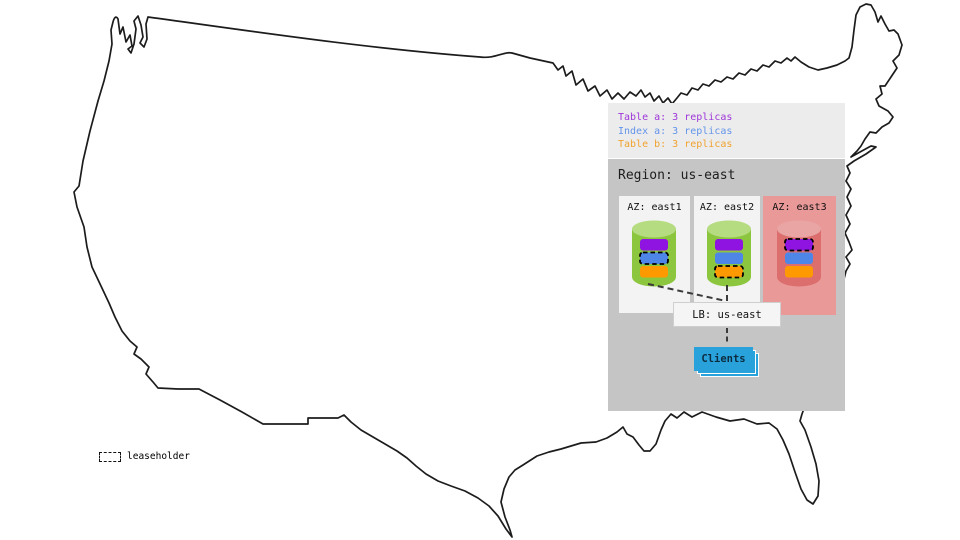 This screenshot has width=960, height=540. I want to click on clients-box: Clients, so click(723, 359).